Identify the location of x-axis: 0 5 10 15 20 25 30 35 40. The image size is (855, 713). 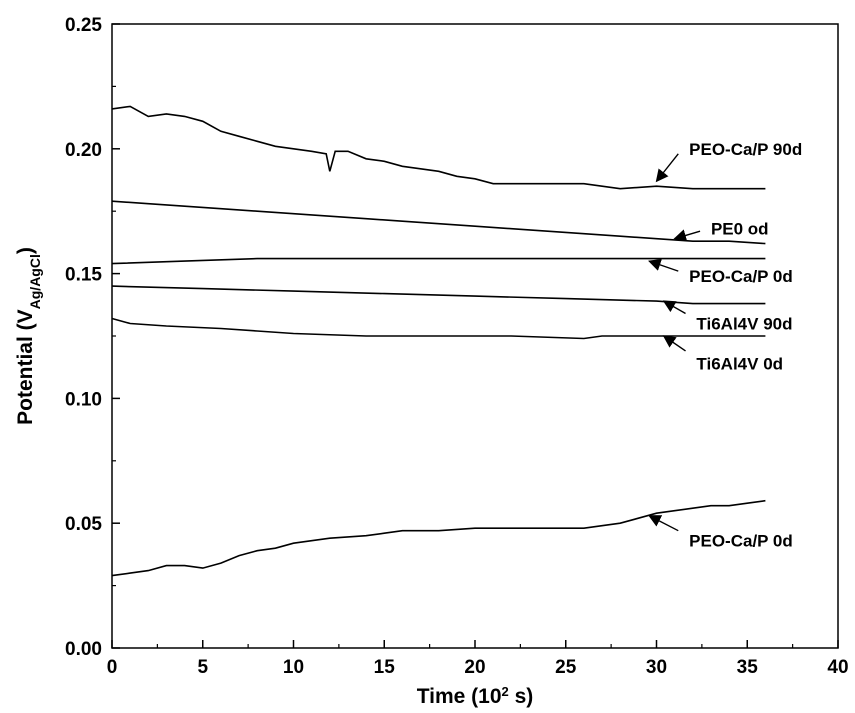
(478, 659).